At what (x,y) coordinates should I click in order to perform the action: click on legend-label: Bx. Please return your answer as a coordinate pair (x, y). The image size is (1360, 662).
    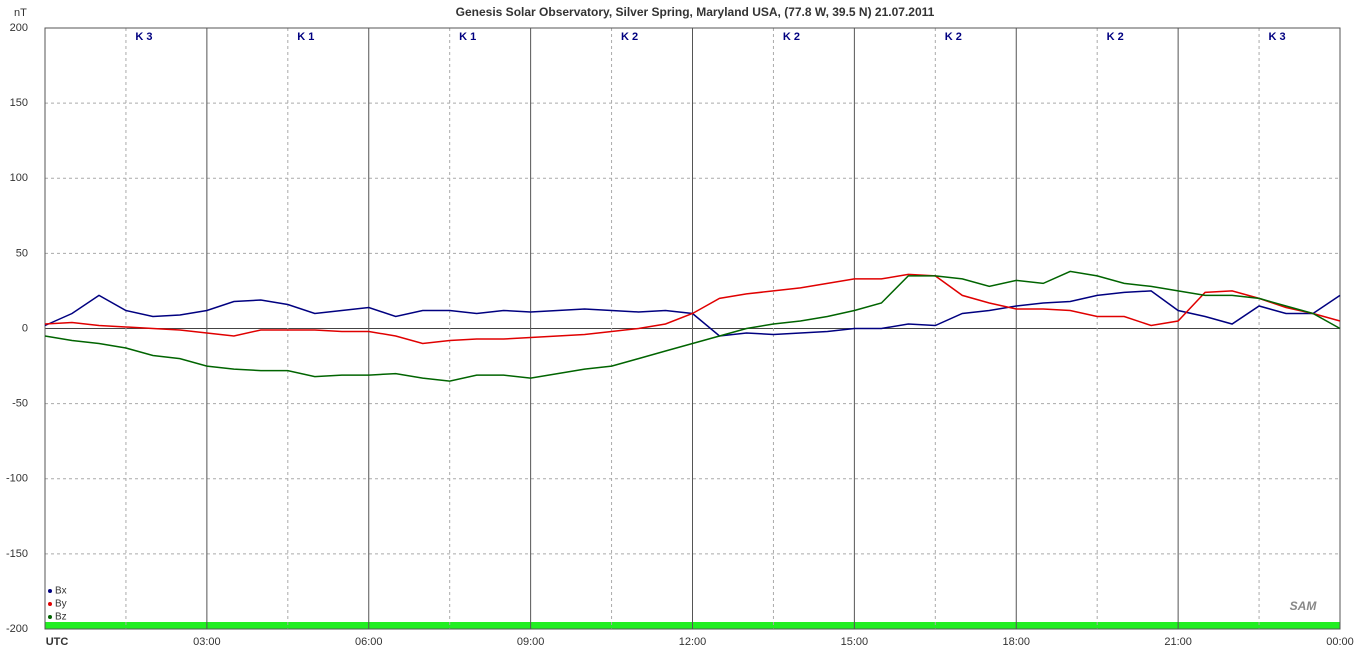
    Looking at the image, I should click on (61, 591).